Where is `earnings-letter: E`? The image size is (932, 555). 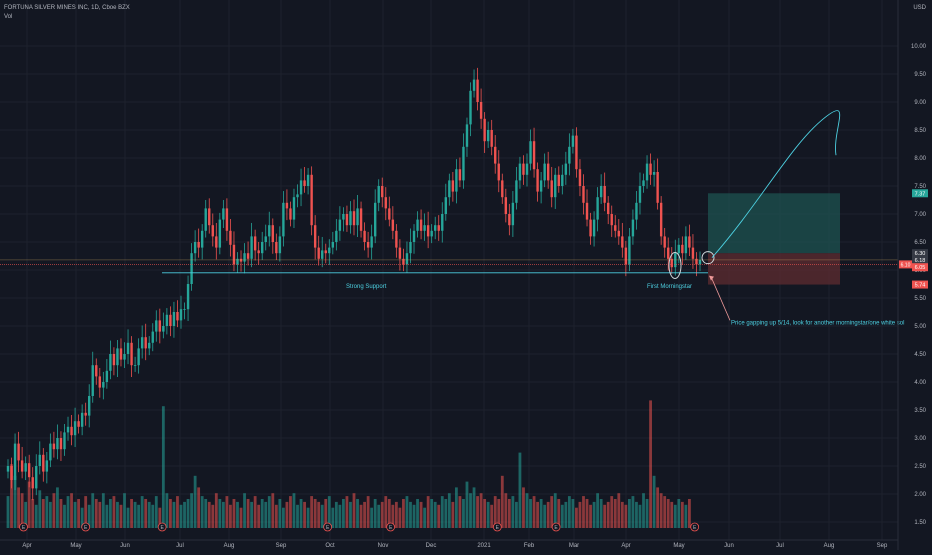
earnings-letter: E is located at coordinates (391, 528).